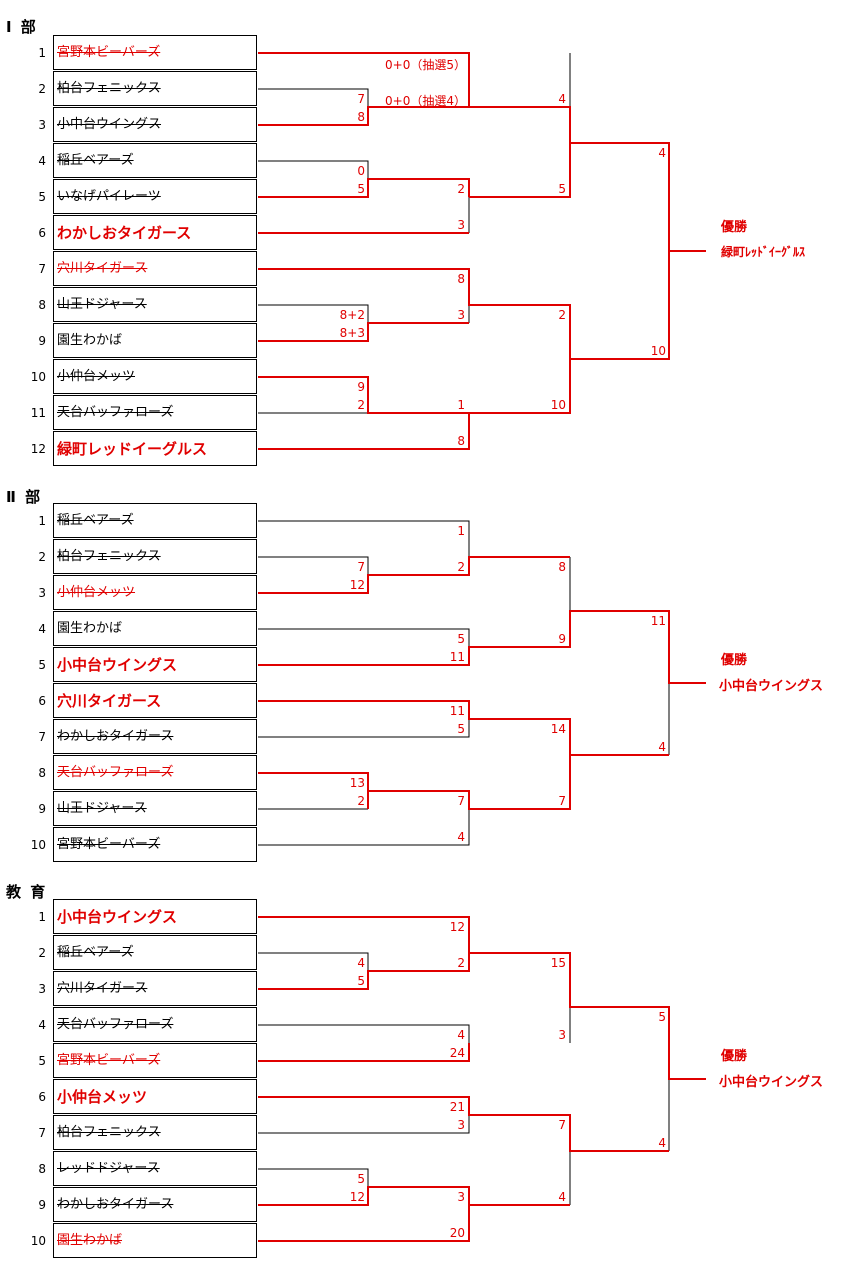 The width and height of the screenshot is (841, 1267). I want to click on score-label: 20, so click(457, 1233).